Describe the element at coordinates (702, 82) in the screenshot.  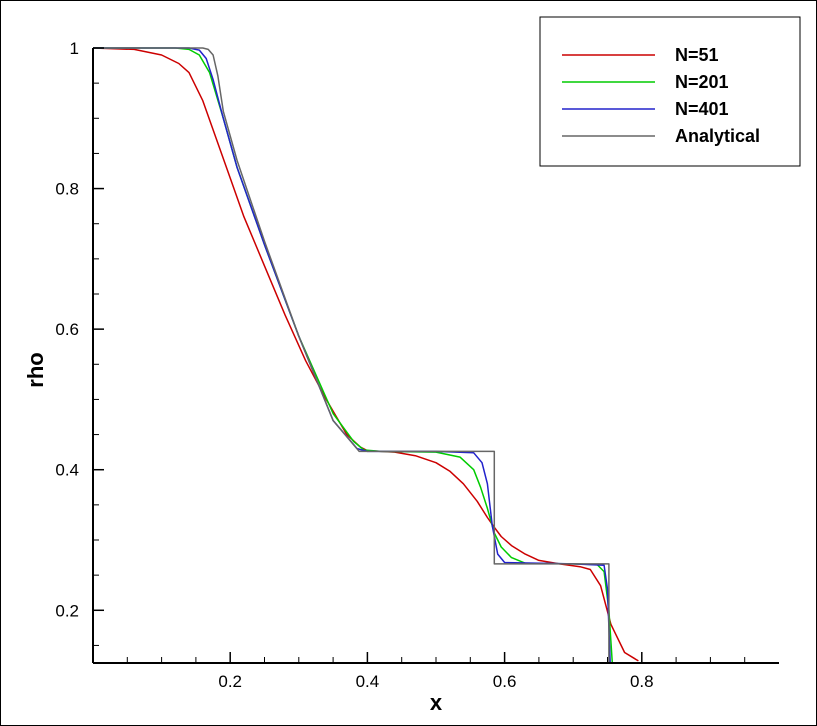
I see `legend-label: N=201` at that location.